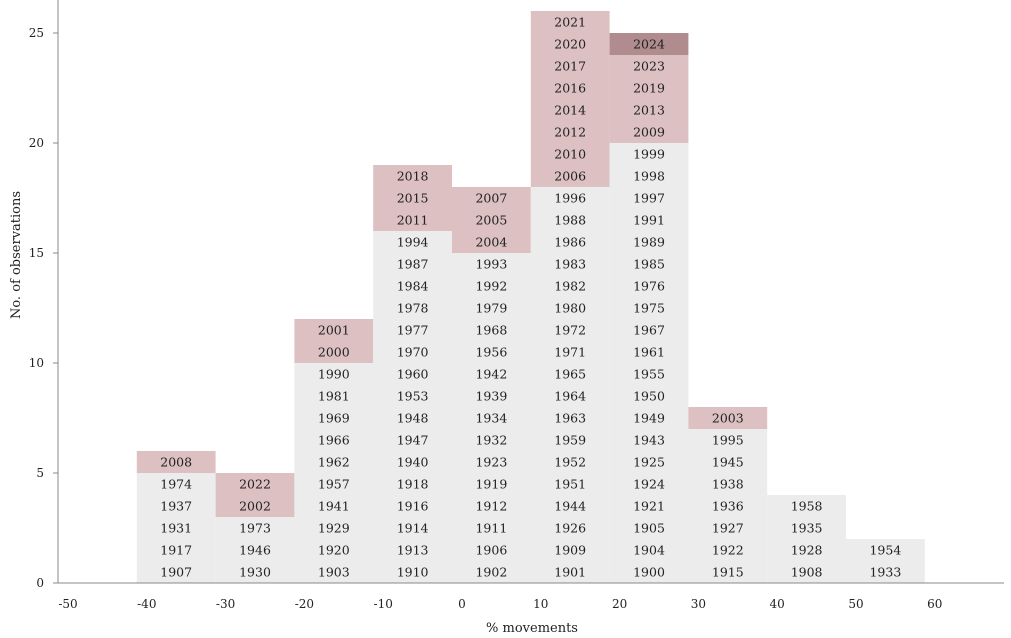 The image size is (1011, 638). Describe the element at coordinates (806, 528) in the screenshot. I see `cell-1935` at that location.